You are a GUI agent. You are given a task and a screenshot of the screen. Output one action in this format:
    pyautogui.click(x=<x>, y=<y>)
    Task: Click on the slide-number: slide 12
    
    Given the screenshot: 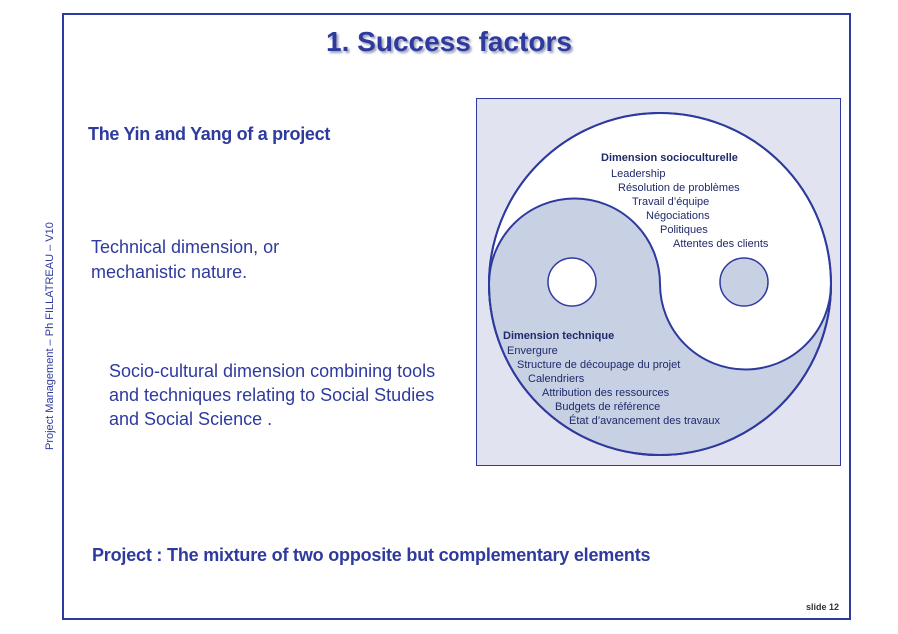 What is the action you would take?
    pyautogui.click(x=823, y=607)
    